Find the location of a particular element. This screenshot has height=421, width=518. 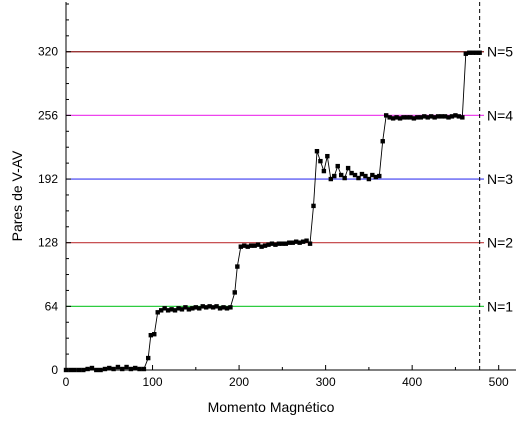

y-tick-label: 128 is located at coordinates (48, 243).